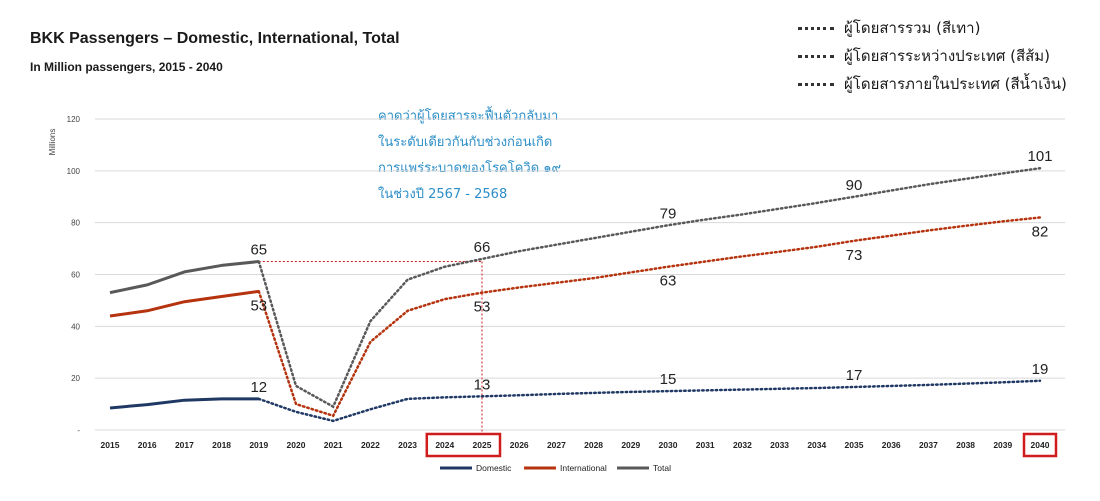  Describe the element at coordinates (742, 445) in the screenshot. I see `x-tick-label: 2032` at that location.